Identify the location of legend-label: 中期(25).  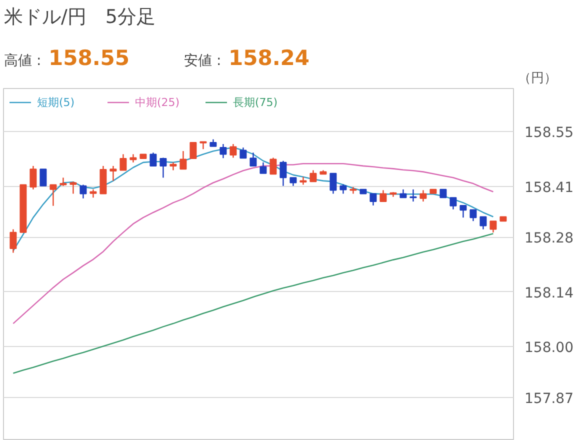
(157, 102).